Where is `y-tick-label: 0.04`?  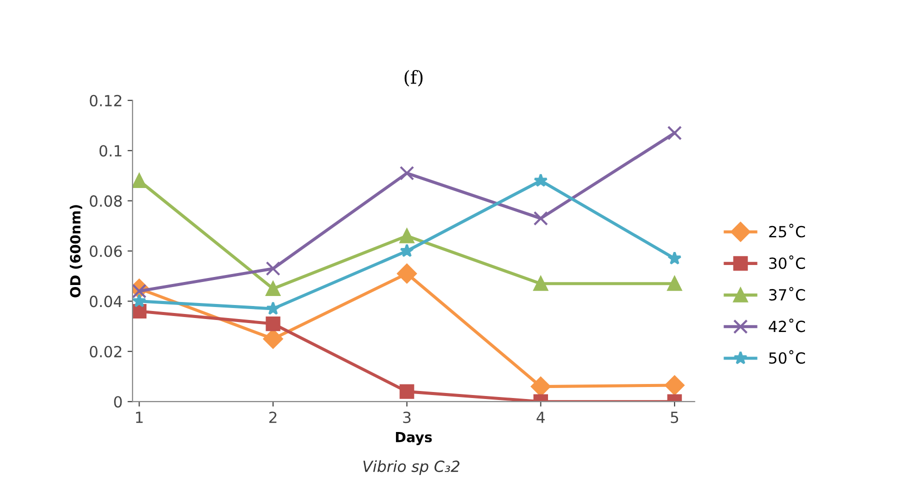
y-tick-label: 0.04 is located at coordinates (106, 302).